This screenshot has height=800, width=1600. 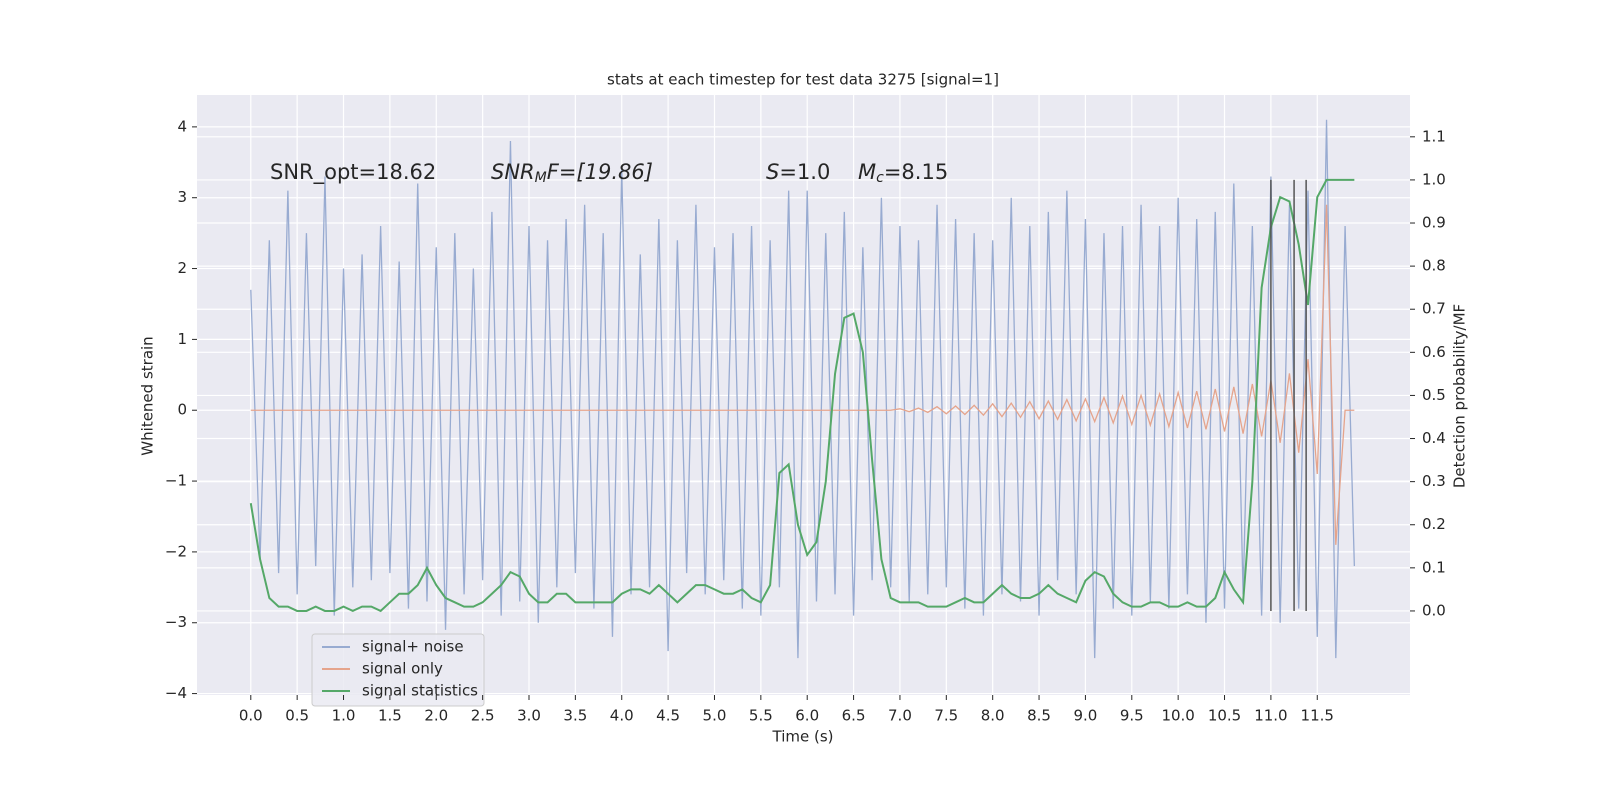 What do you see at coordinates (148, 395) in the screenshot?
I see `y-axis-label: Whitened strain` at bounding box center [148, 395].